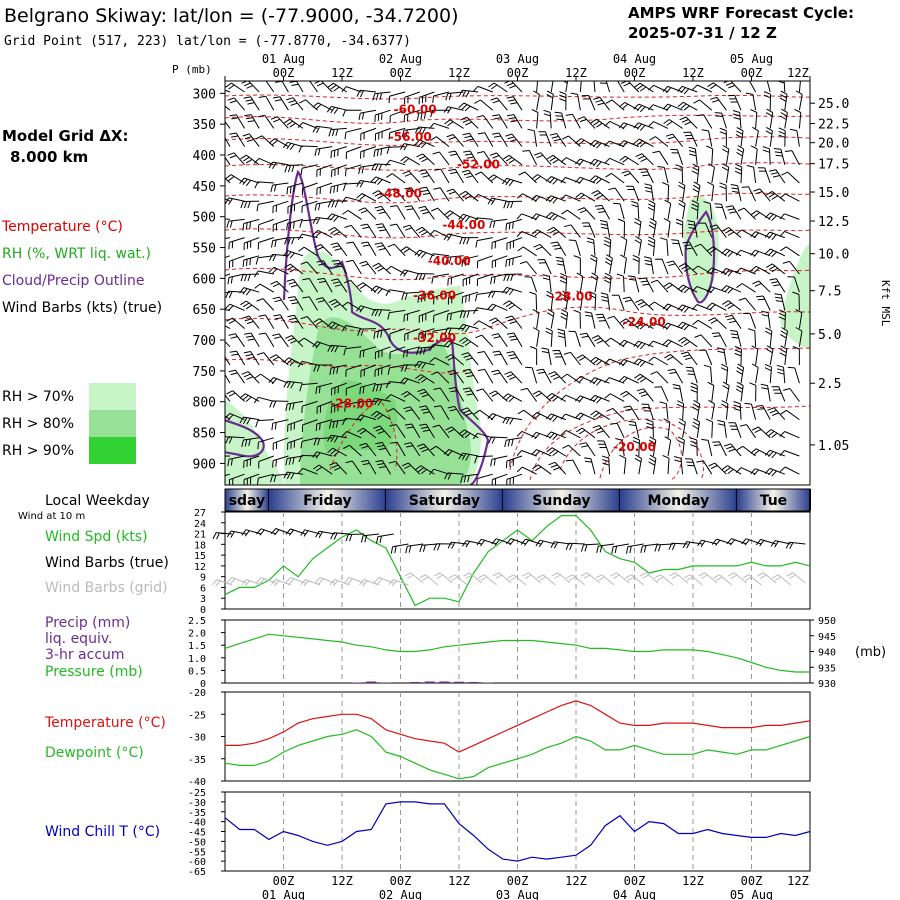  What do you see at coordinates (197, 621) in the screenshot?
I see `precip-tick-label: 2.5` at bounding box center [197, 621].